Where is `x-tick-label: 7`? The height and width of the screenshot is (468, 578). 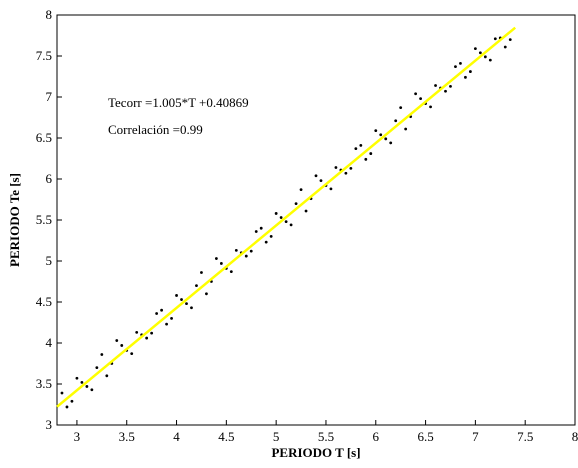
x-tick-label: 7 is located at coordinates (475, 436).